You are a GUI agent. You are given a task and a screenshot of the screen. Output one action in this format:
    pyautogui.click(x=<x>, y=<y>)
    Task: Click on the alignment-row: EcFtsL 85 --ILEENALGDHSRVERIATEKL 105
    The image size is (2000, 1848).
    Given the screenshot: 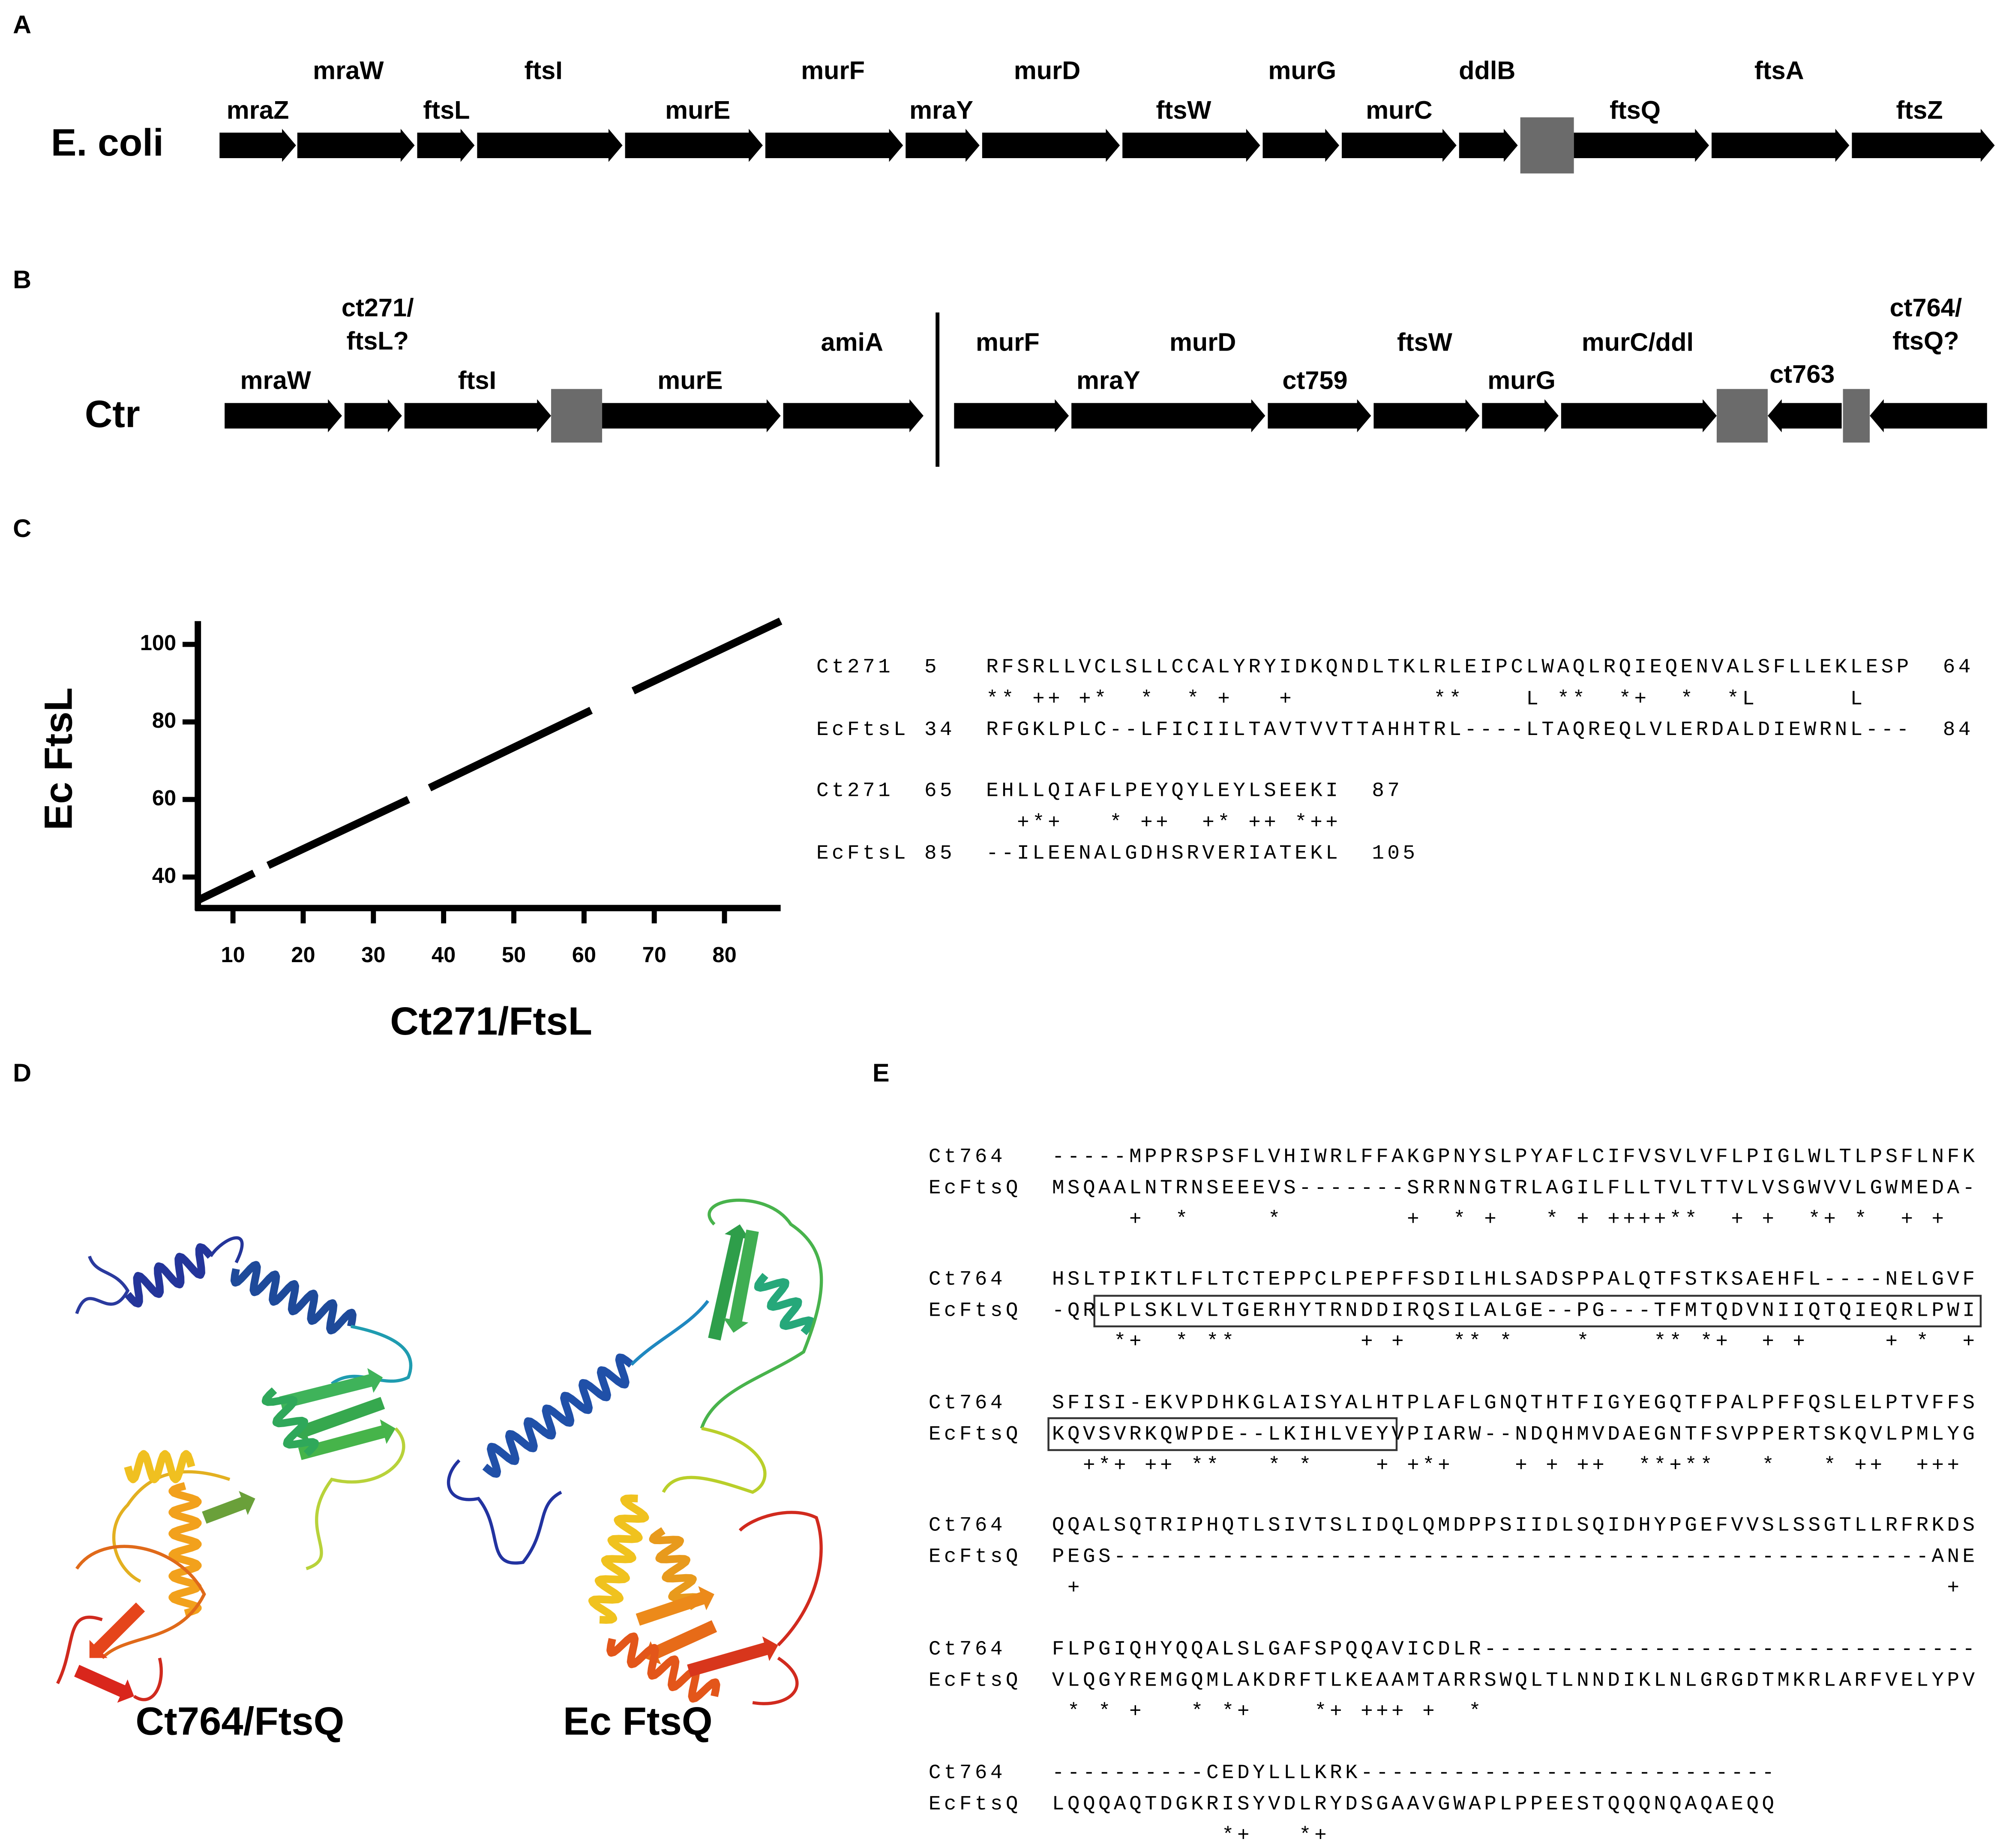 What is the action you would take?
    pyautogui.click(x=1117, y=853)
    